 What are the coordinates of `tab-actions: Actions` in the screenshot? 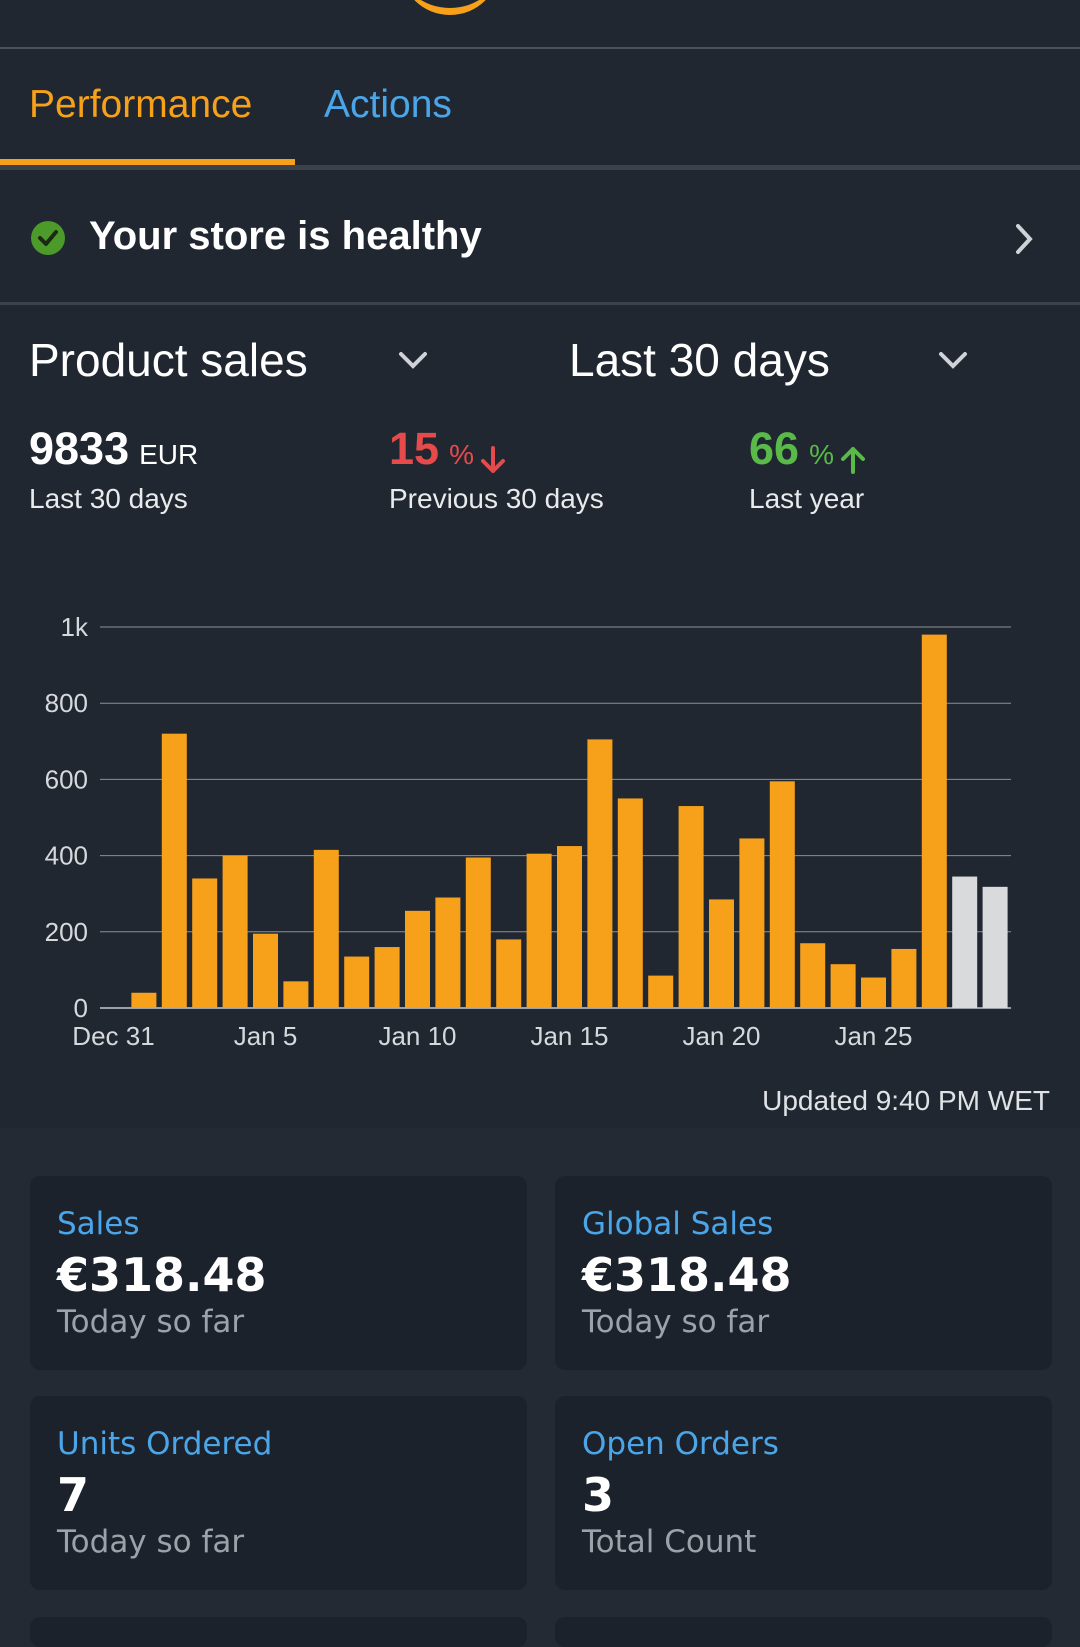 It's located at (388, 104).